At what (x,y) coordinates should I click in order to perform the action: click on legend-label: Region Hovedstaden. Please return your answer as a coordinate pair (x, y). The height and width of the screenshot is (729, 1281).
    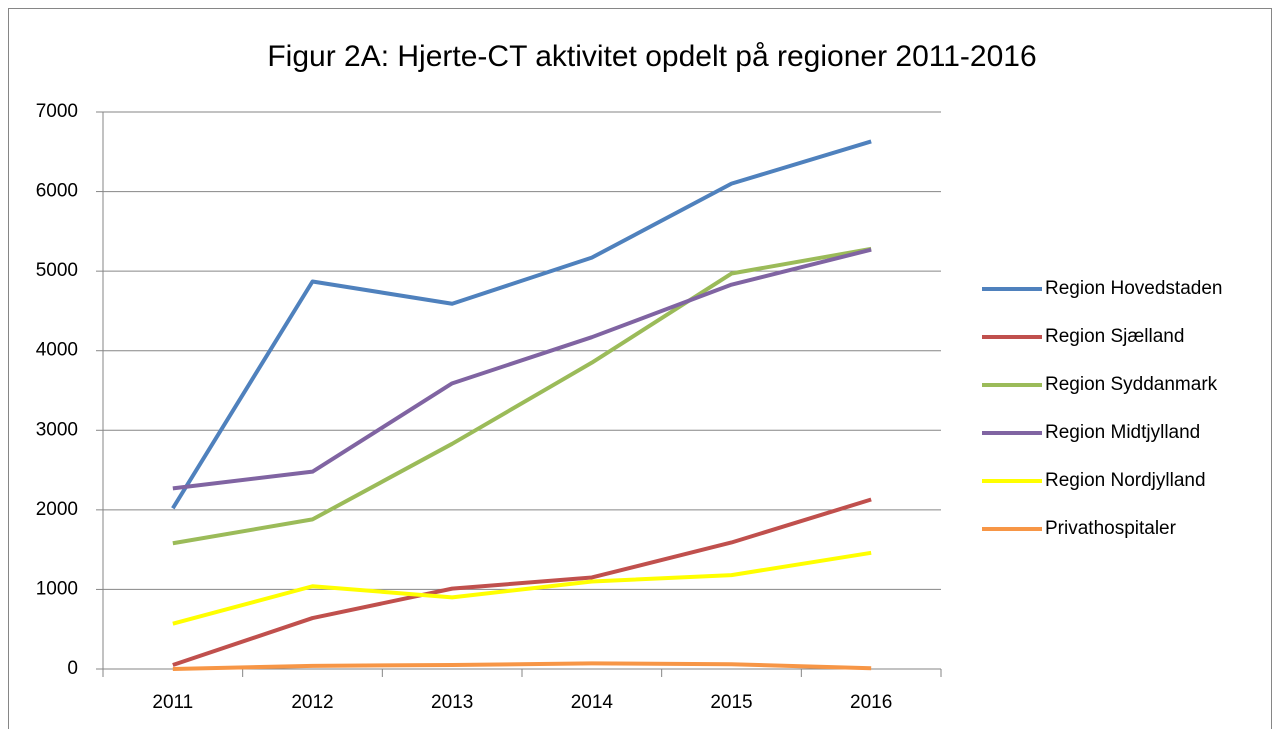
    Looking at the image, I should click on (1133, 288).